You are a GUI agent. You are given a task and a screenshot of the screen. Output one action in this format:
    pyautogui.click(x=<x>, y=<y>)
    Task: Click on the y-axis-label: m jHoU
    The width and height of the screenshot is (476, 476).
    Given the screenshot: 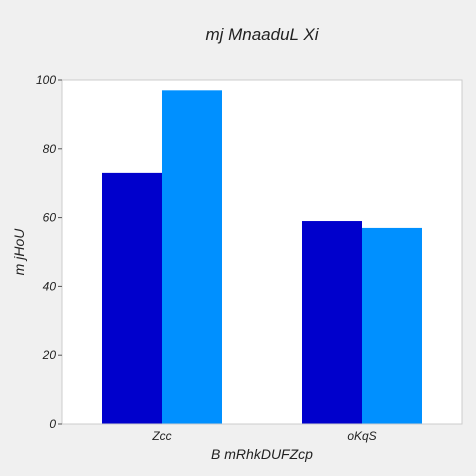 What is the action you would take?
    pyautogui.click(x=19, y=252)
    